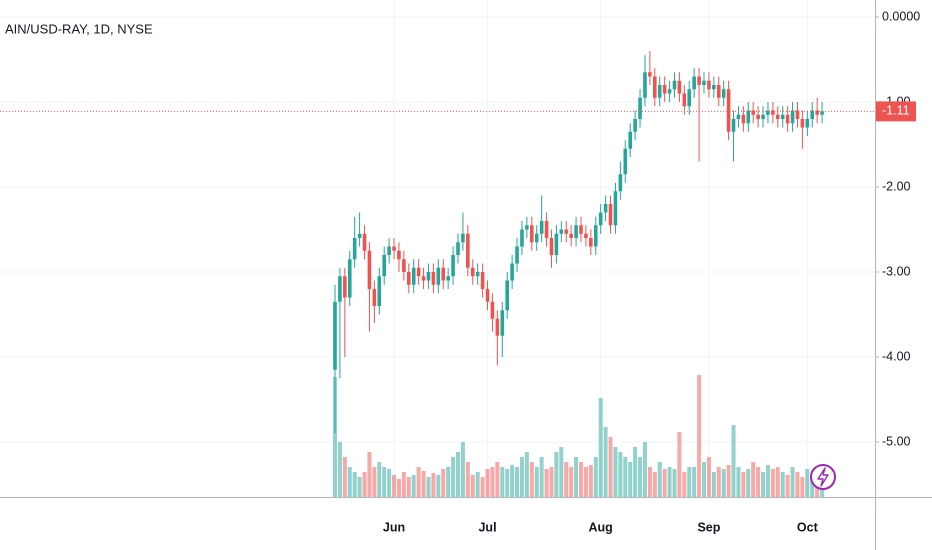 This screenshot has width=932, height=550. I want to click on volume-pane, so click(579, 436).